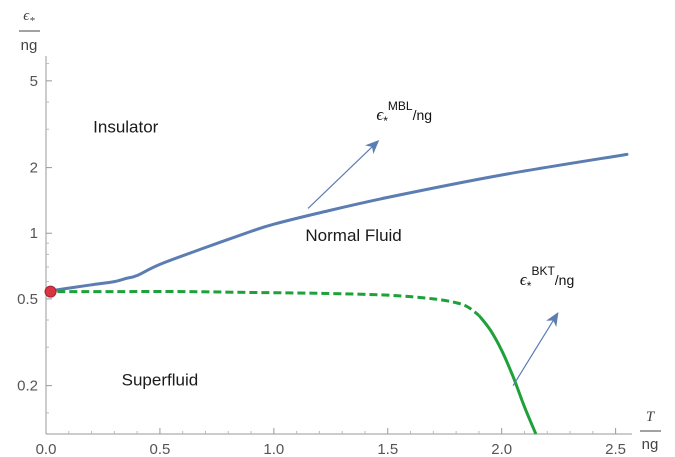  I want to click on y-ticks: 0.2 0.5 1 2 5, so click(34, 238).